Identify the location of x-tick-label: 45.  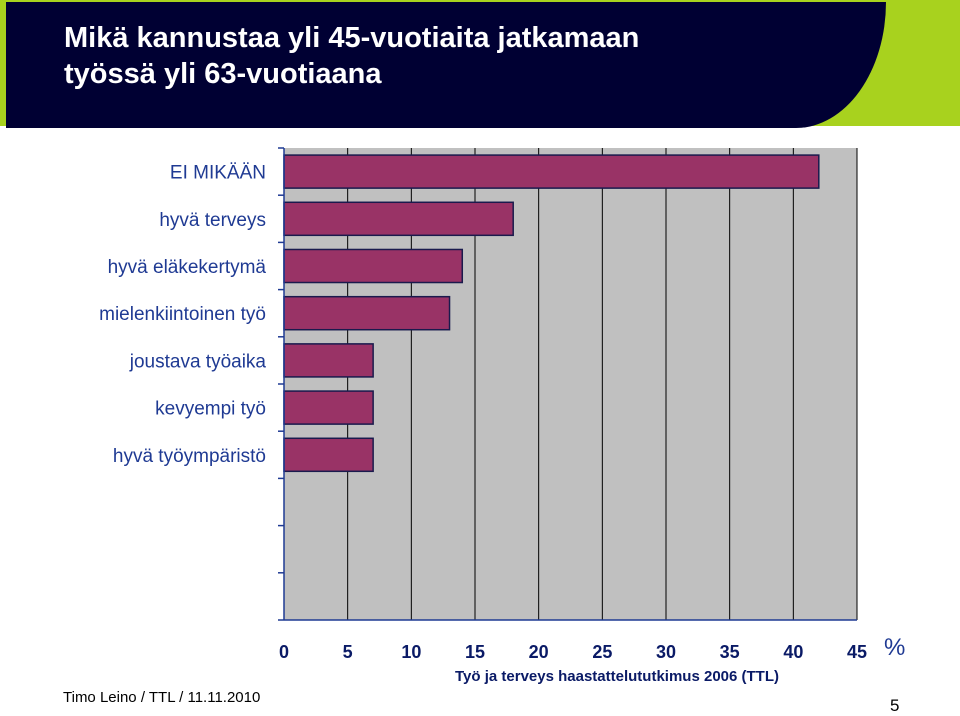
(857, 652).